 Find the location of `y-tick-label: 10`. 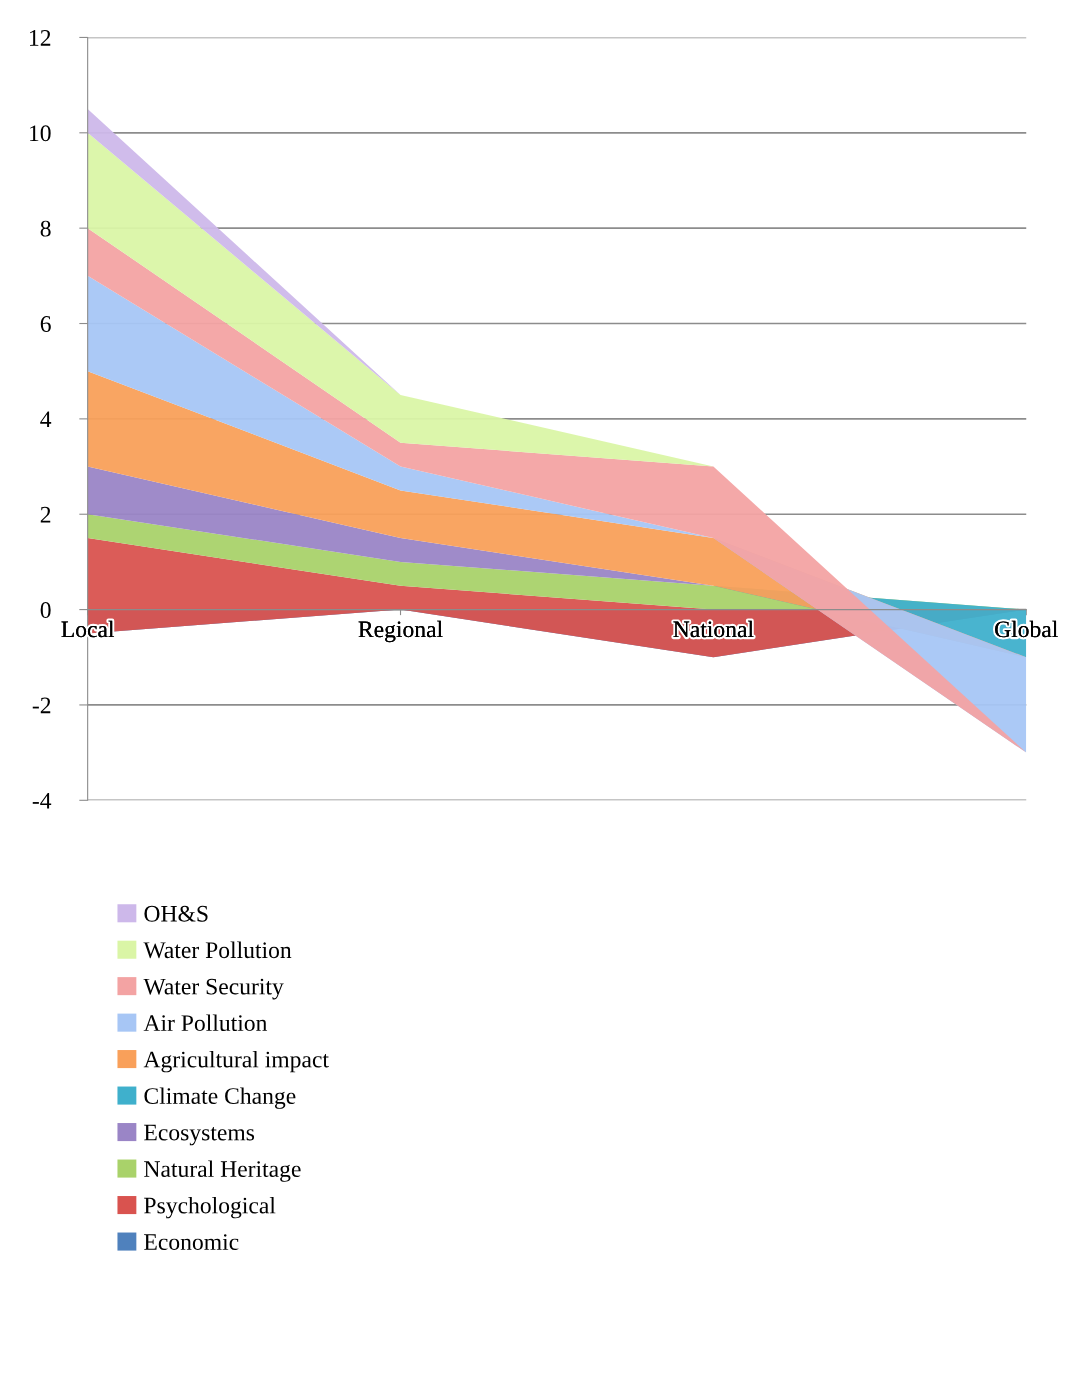

y-tick-label: 10 is located at coordinates (40, 133).